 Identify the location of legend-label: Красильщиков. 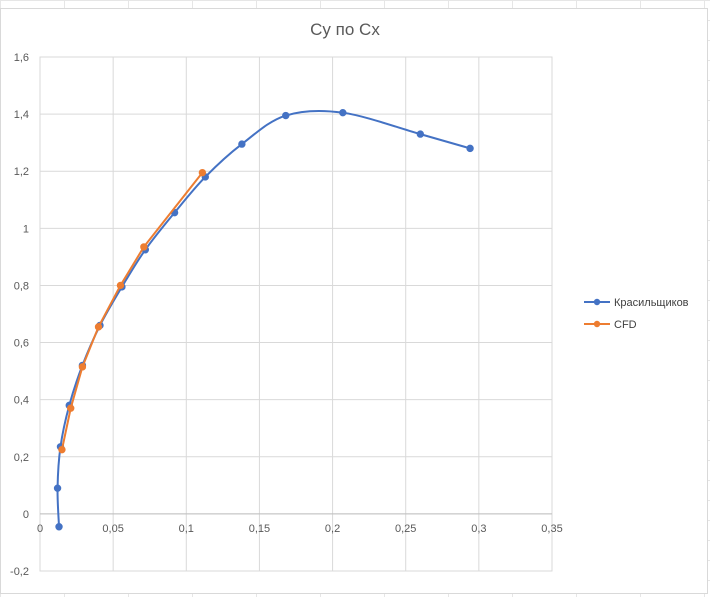
(651, 303).